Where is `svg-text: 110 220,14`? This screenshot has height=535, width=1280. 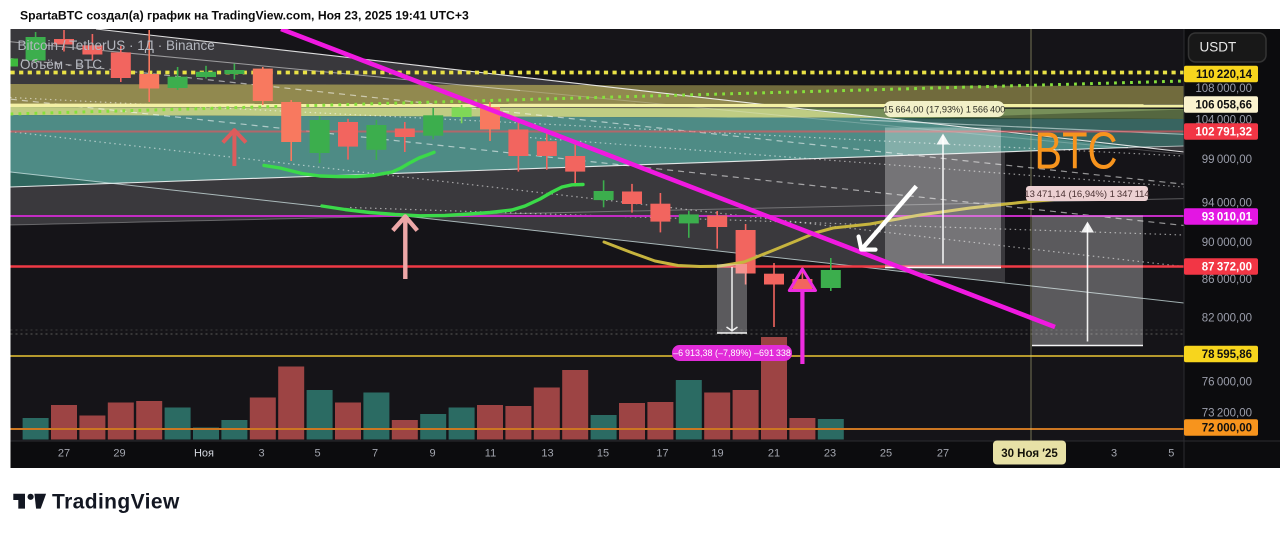
svg-text: 110 220,14 is located at coordinates (1224, 75).